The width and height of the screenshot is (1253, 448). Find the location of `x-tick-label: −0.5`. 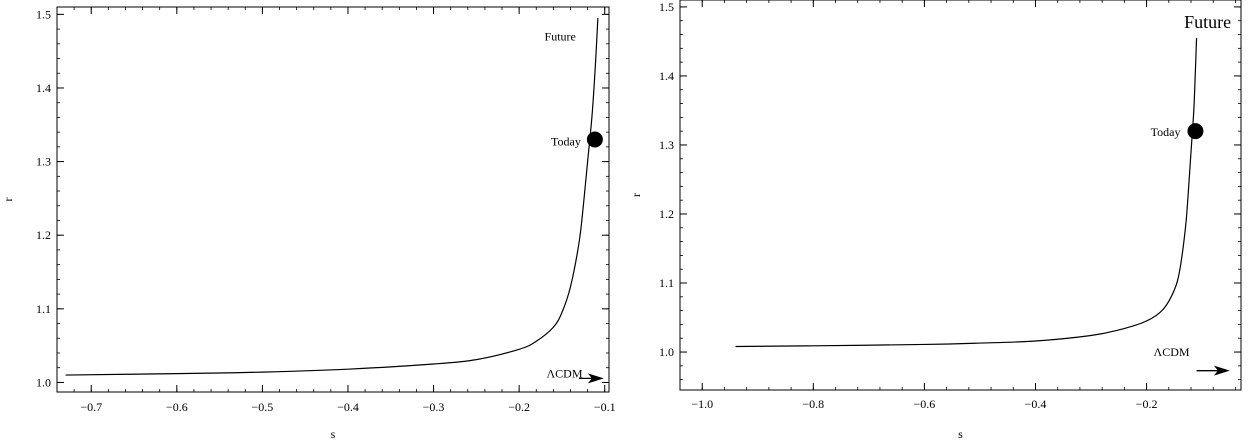

x-tick-label: −0.5 is located at coordinates (263, 407).